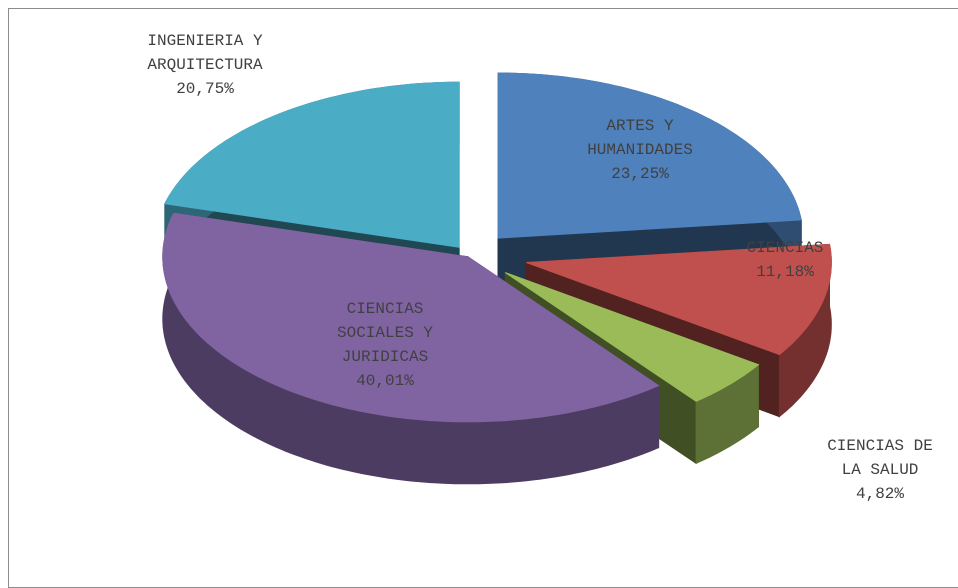  I want to click on data-label: CIENCIAS SOCIALES Y JURIDICAS 40,01%, so click(385, 345).